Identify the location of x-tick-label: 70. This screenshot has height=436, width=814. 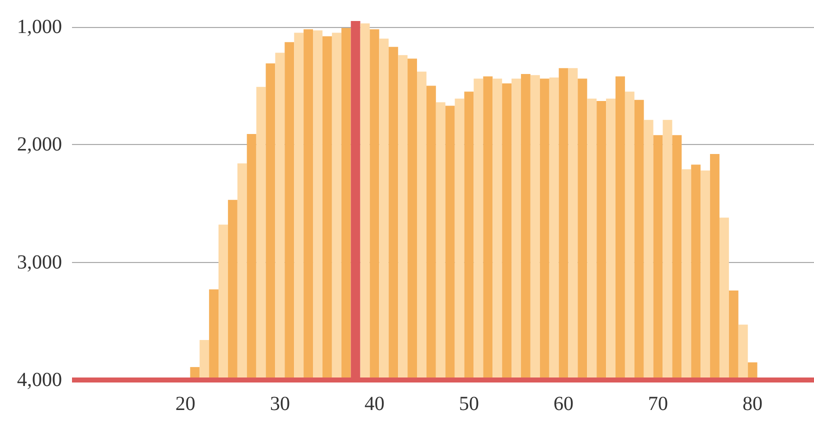
(658, 404).